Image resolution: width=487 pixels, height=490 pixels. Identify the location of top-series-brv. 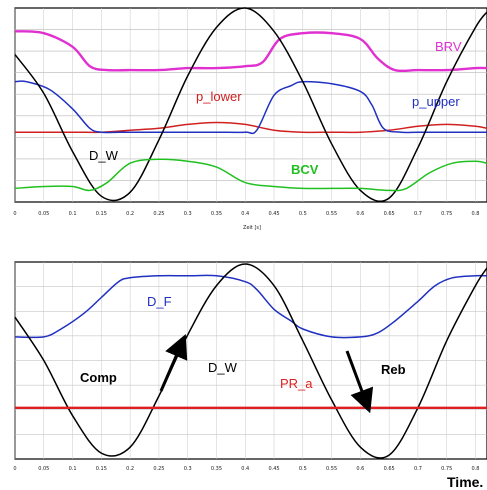
(250, 51).